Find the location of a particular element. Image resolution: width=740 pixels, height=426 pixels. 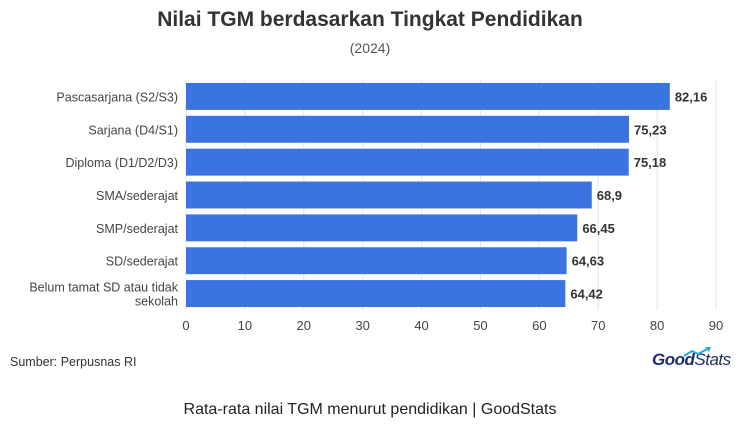

x-tick-label: 20 is located at coordinates (304, 325).